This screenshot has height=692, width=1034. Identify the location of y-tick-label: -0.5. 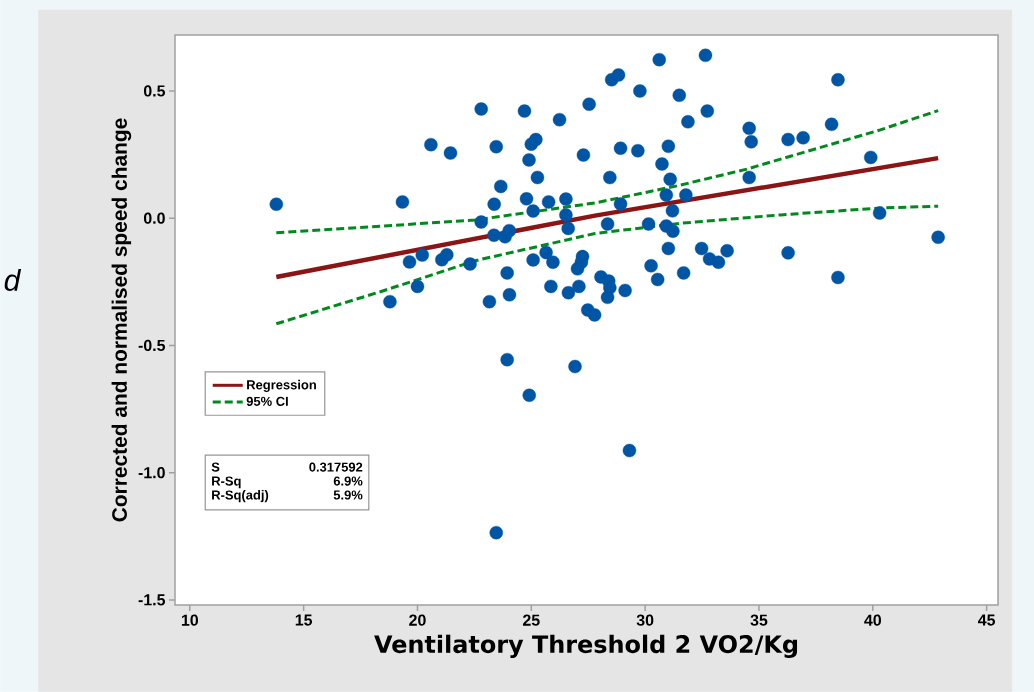
(152, 345).